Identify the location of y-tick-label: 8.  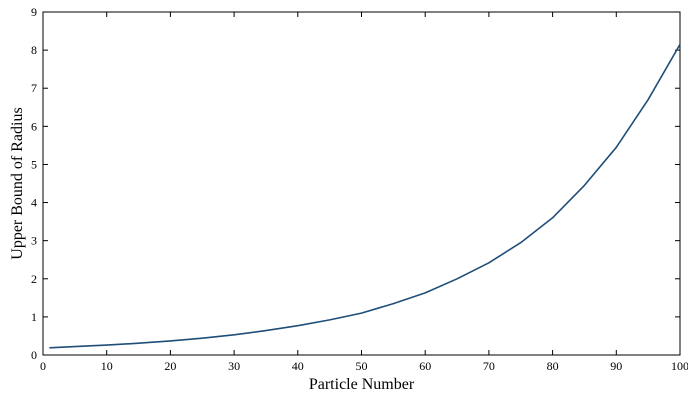
(34, 50).